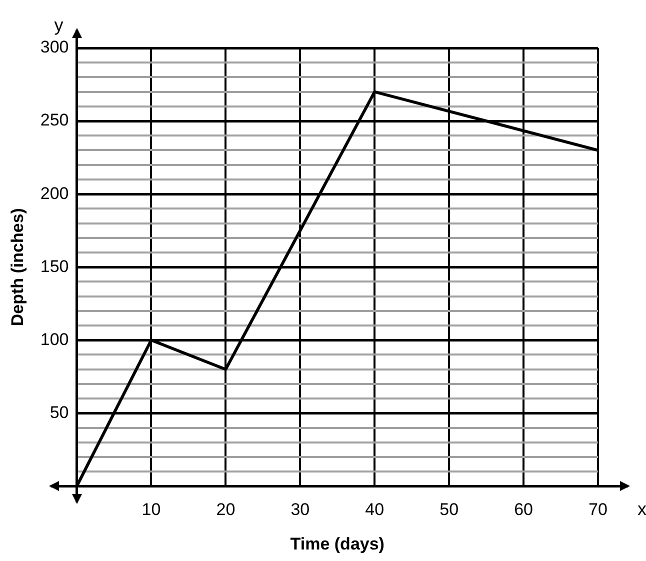 This screenshot has height=561, width=646. I want to click on x-tick-label: 60, so click(523, 510).